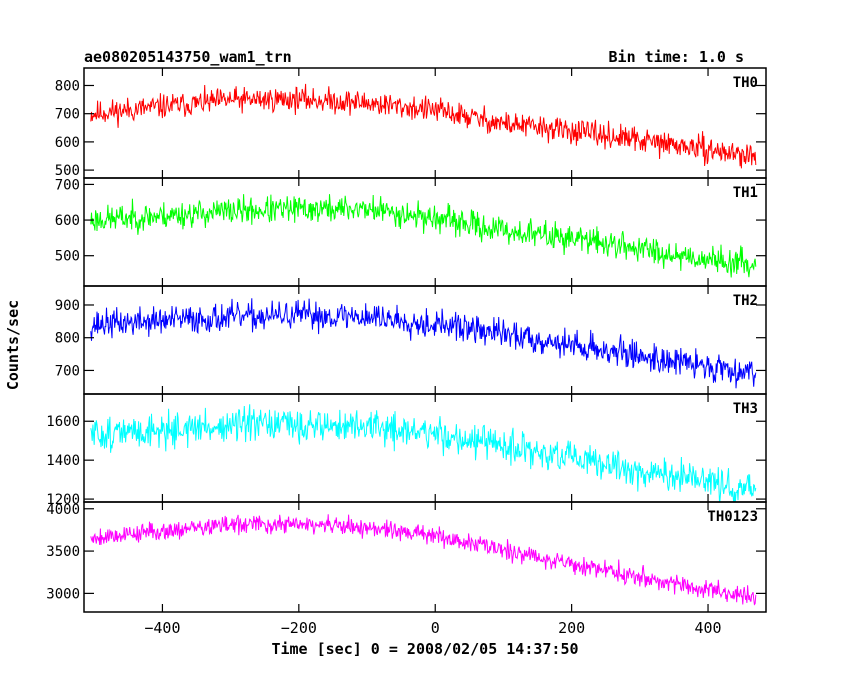 This screenshot has width=850, height=680. I want to click on series-line-th0, so click(423, 126).